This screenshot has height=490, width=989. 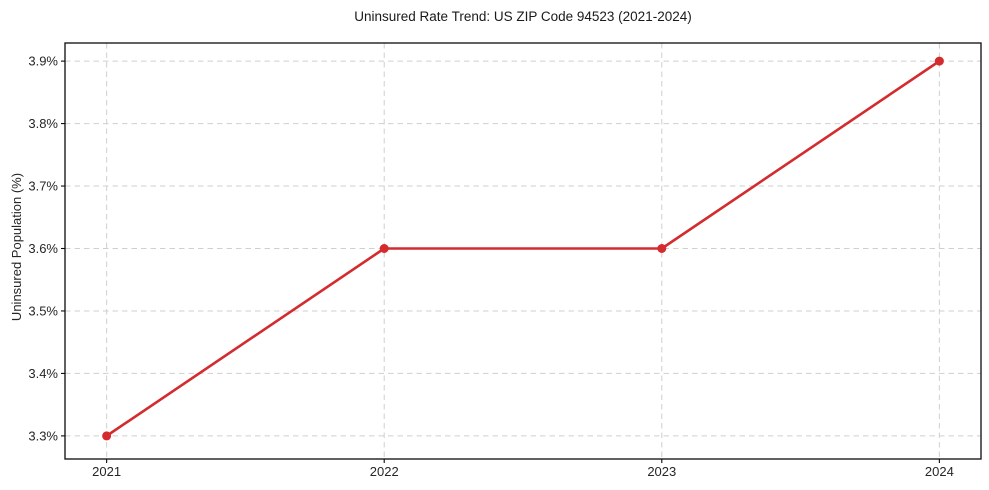 I want to click on y-tick-label: 3.7%, so click(x=43, y=186).